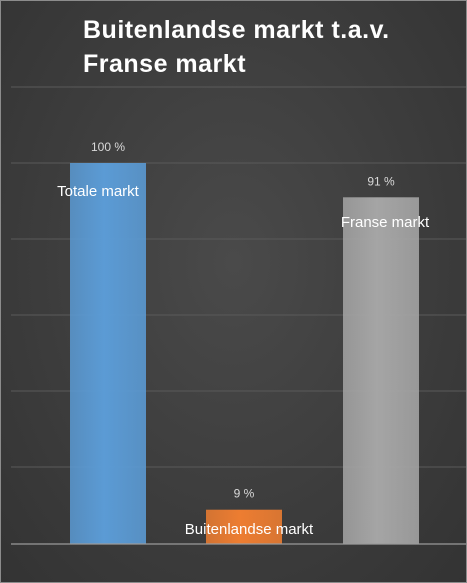  I want to click on category-label: Totale markt, so click(98, 191).